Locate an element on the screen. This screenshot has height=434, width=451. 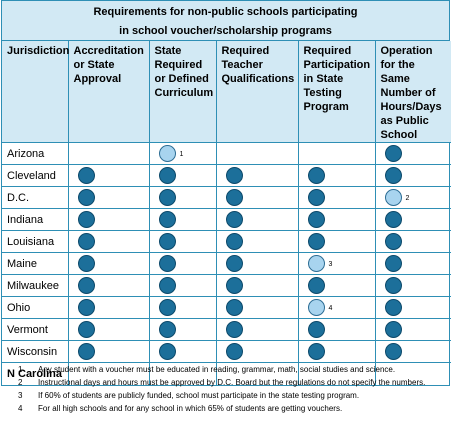
table-row: Maine 3 is located at coordinates (226, 263).